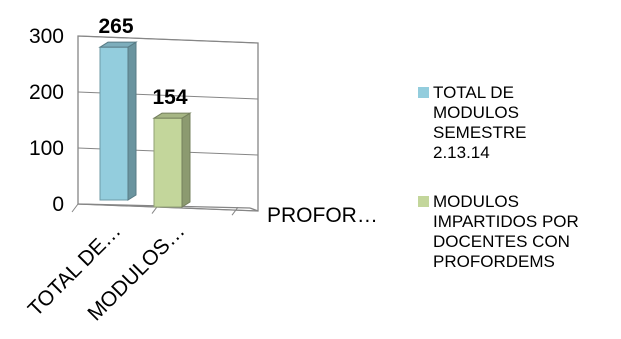  I want to click on y-tick-label: 100, so click(46, 148).